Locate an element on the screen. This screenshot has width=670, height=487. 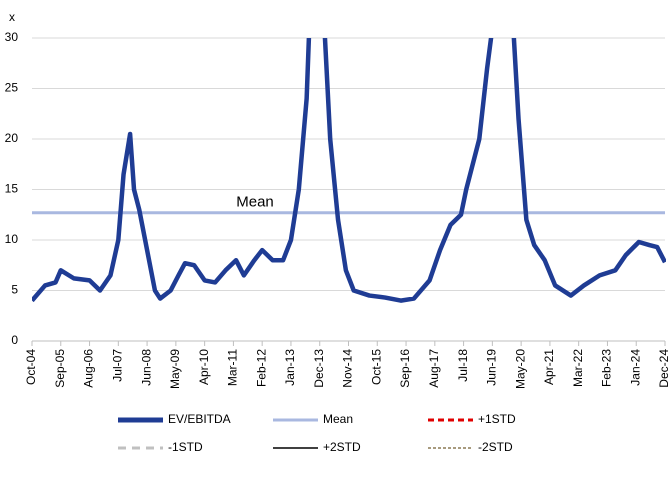
x-tick-label: Jun-19 is located at coordinates (492, 367).